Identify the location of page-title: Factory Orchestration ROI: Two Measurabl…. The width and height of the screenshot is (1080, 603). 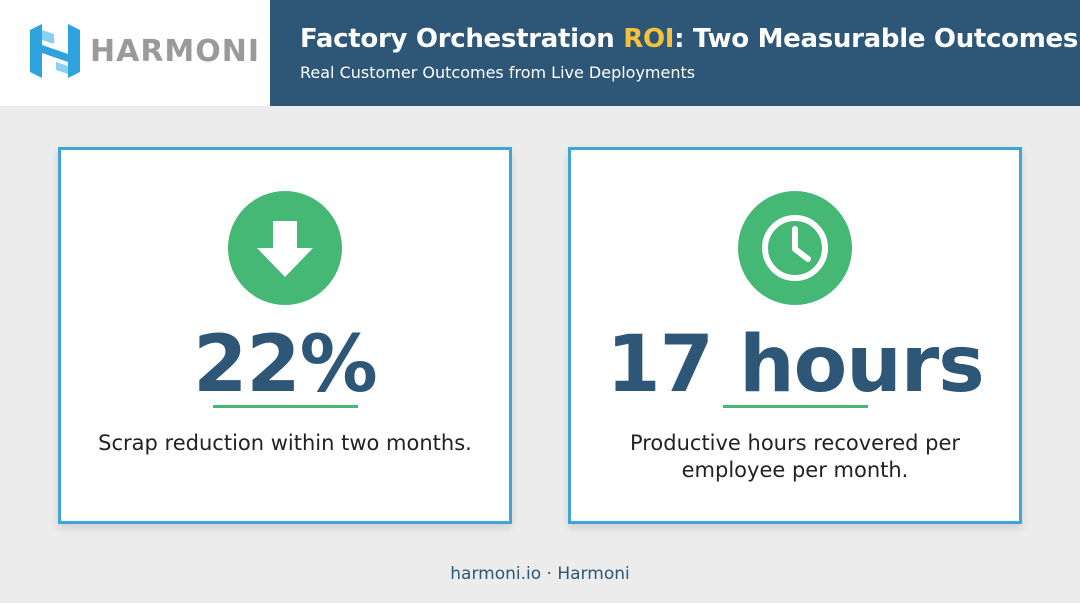
(689, 39).